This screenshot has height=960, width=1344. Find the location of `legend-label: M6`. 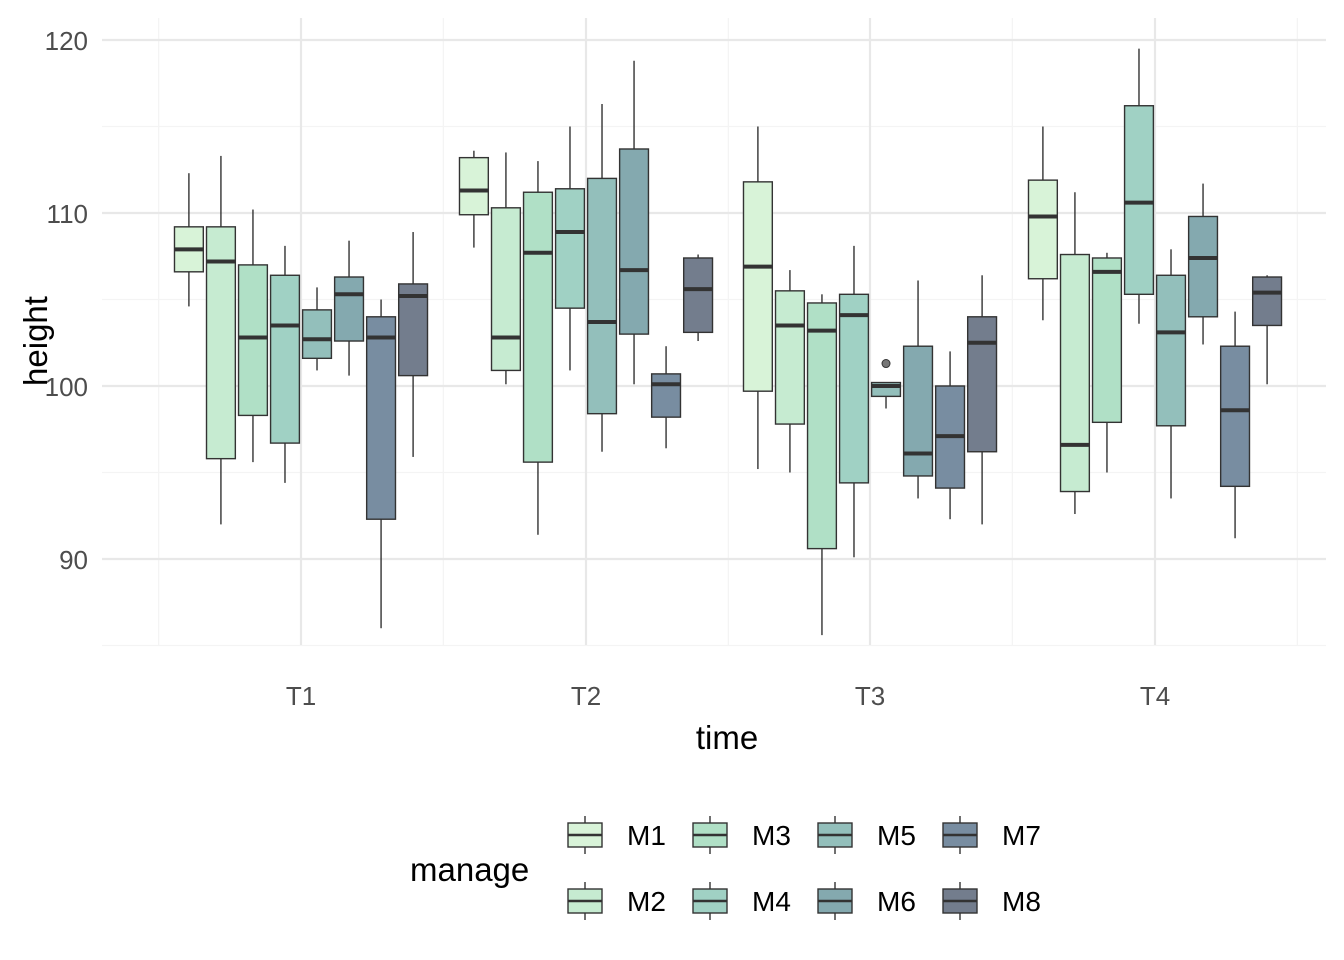

legend-label: M6 is located at coordinates (896, 901).